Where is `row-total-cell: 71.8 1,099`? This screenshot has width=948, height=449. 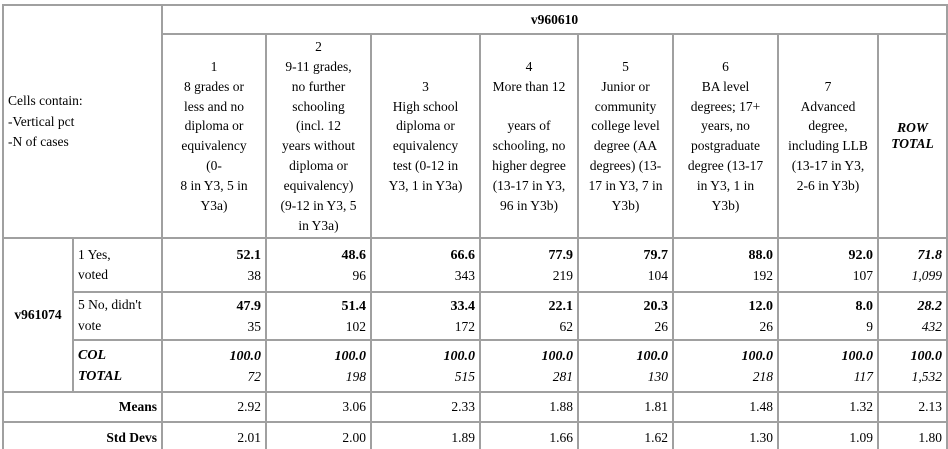 row-total-cell: 71.8 1,099 is located at coordinates (912, 265).